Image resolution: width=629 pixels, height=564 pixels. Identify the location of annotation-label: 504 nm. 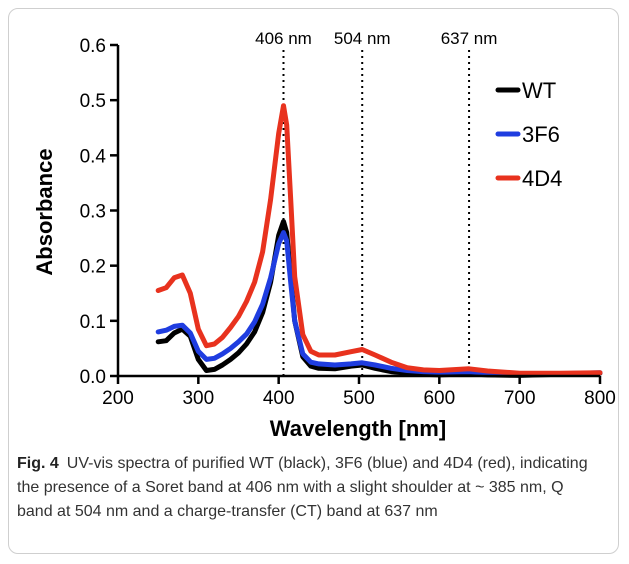
(362, 38).